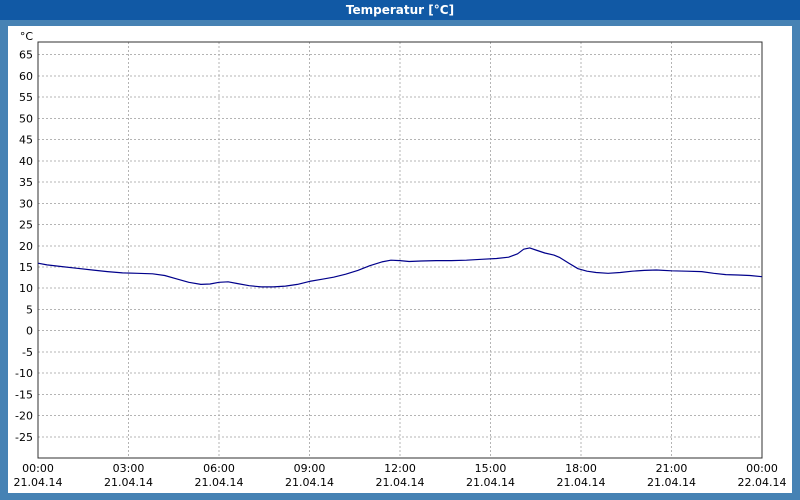  What do you see at coordinates (26, 161) in the screenshot?
I see `y-tick-label: 40` at bounding box center [26, 161].